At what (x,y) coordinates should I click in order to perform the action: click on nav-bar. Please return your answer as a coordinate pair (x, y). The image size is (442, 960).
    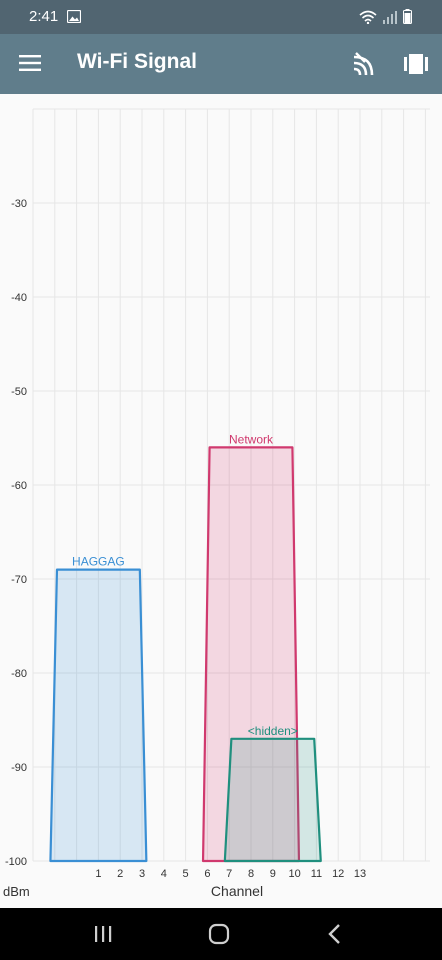
    Looking at the image, I should click on (221, 934).